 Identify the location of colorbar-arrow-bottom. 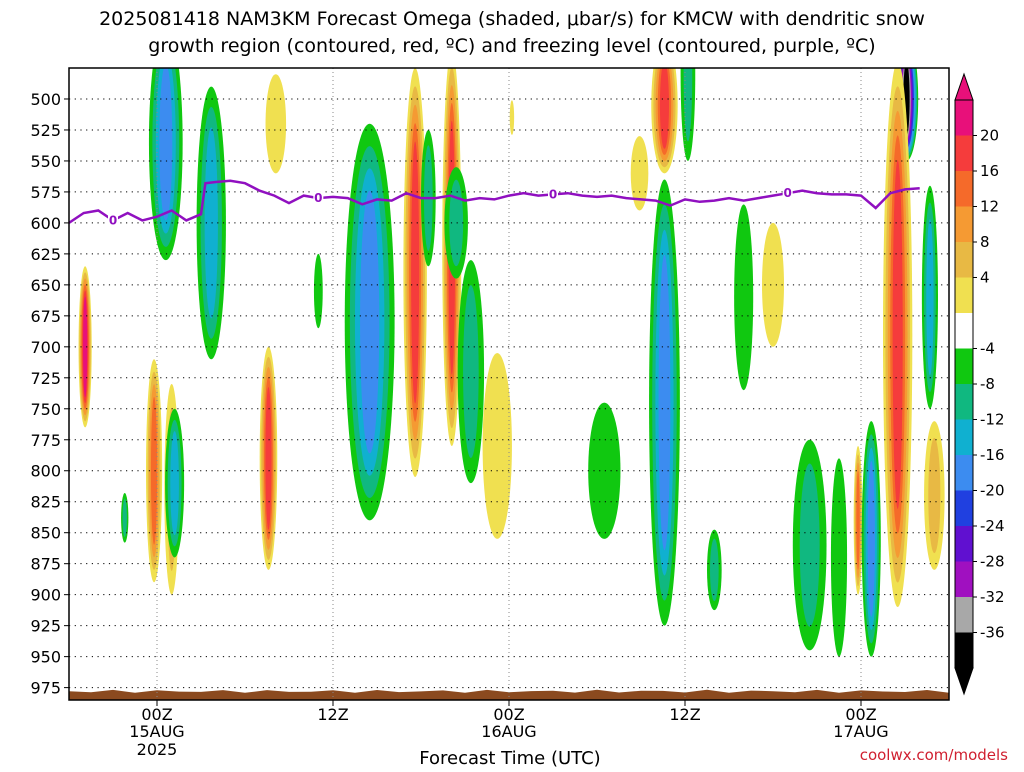
(964, 681).